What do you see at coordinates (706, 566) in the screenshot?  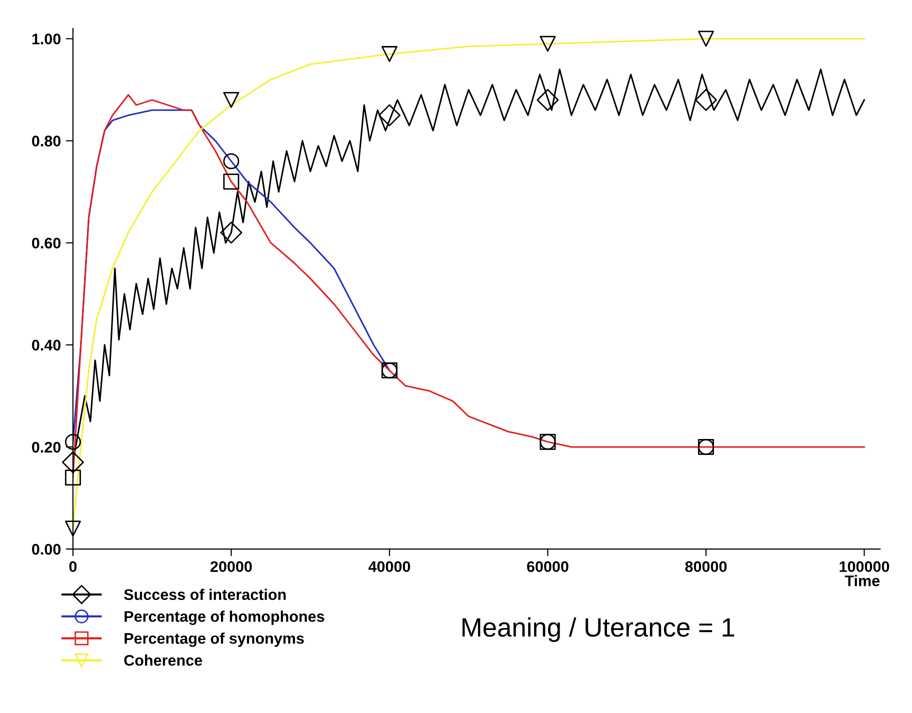 I see `x-tick-label: 80000` at bounding box center [706, 566].